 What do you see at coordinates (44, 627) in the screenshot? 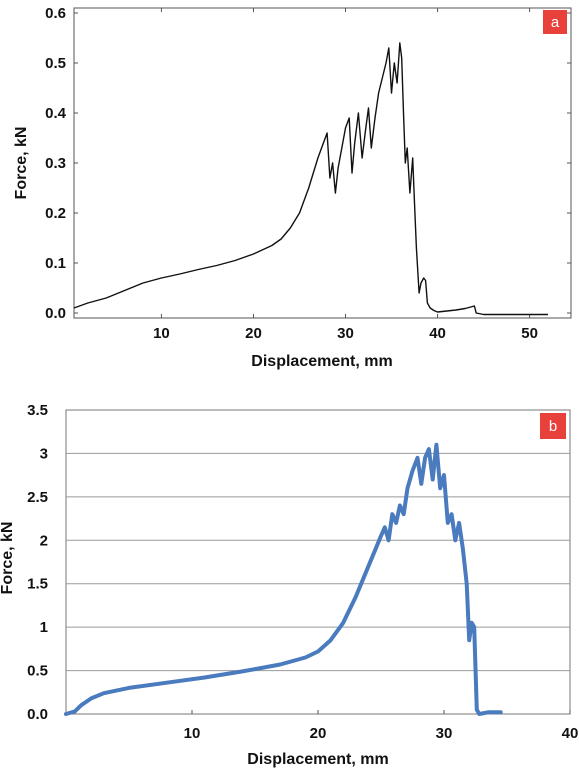
I see `y-tick-label: 1` at bounding box center [44, 627].